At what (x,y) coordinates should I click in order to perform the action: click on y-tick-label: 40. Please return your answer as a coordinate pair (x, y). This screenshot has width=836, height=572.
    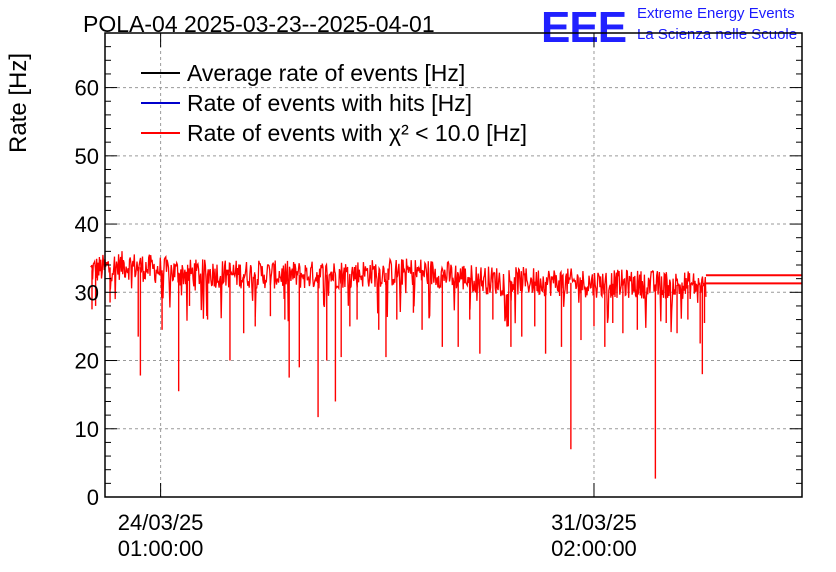
    Looking at the image, I should click on (87, 224).